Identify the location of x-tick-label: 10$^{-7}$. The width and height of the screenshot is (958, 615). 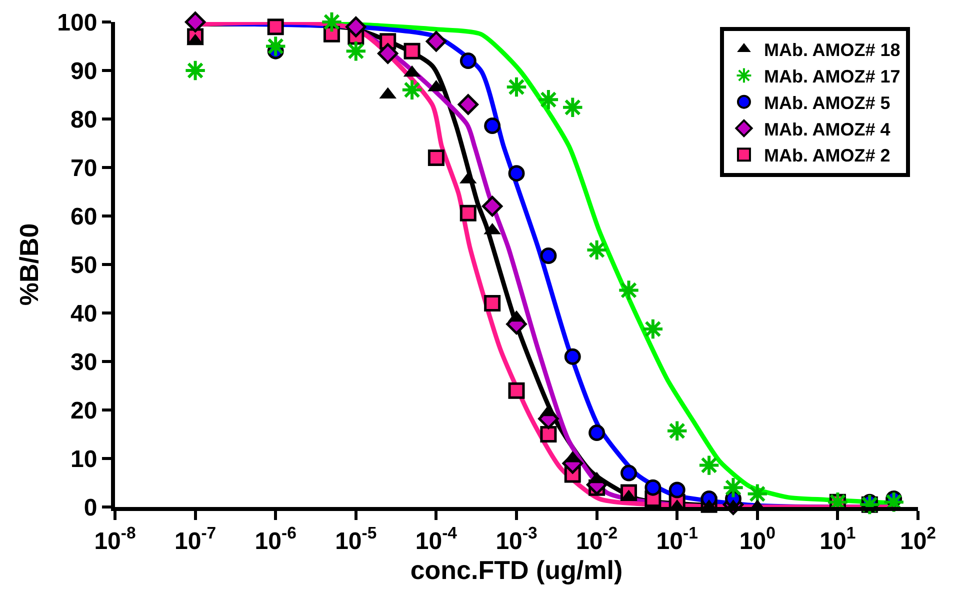
(195, 539).